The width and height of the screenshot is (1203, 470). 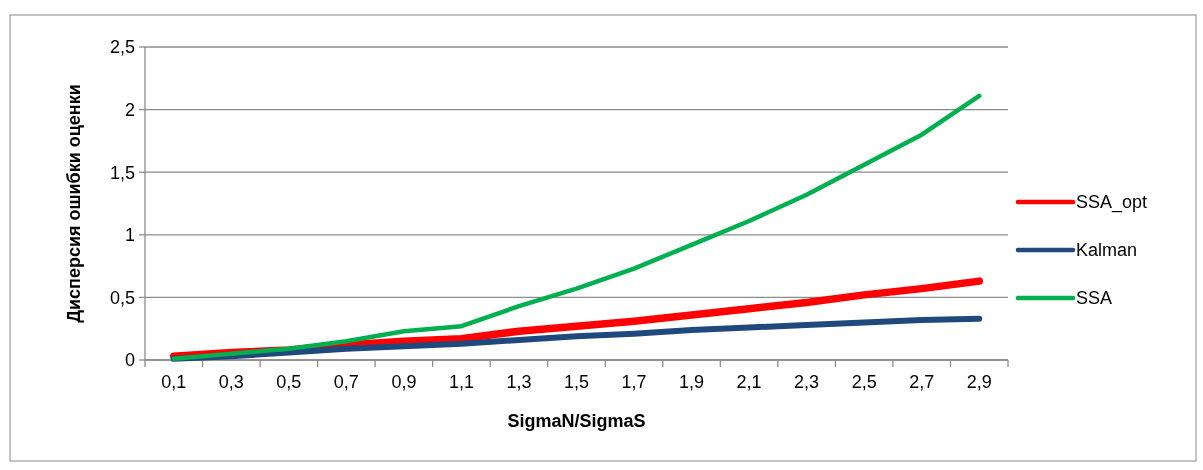 What do you see at coordinates (979, 382) in the screenshot?
I see `x-tick-label: 2,9` at bounding box center [979, 382].